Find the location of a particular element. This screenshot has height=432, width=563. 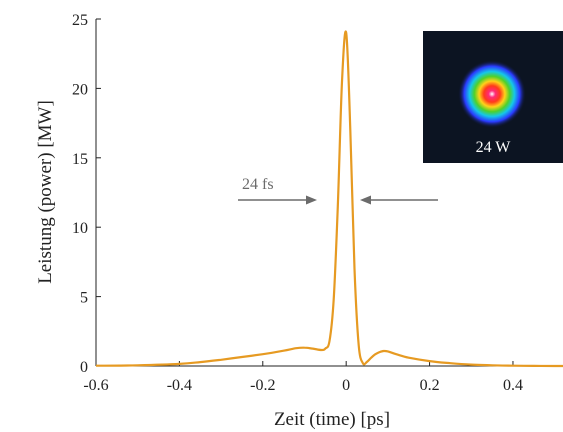

x-tick-label: 0 is located at coordinates (346, 385).